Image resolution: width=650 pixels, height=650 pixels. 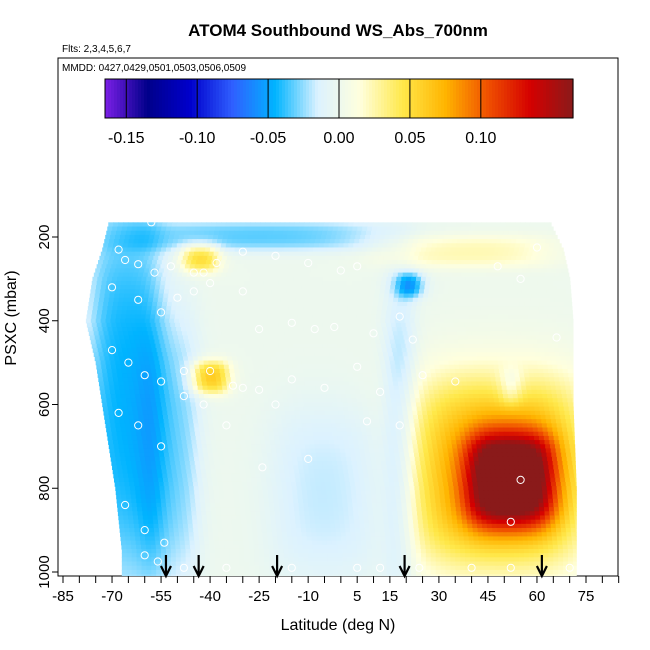 What do you see at coordinates (96, 49) in the screenshot?
I see `flights-note: Flts: 2,3,4,5,6,7` at bounding box center [96, 49].